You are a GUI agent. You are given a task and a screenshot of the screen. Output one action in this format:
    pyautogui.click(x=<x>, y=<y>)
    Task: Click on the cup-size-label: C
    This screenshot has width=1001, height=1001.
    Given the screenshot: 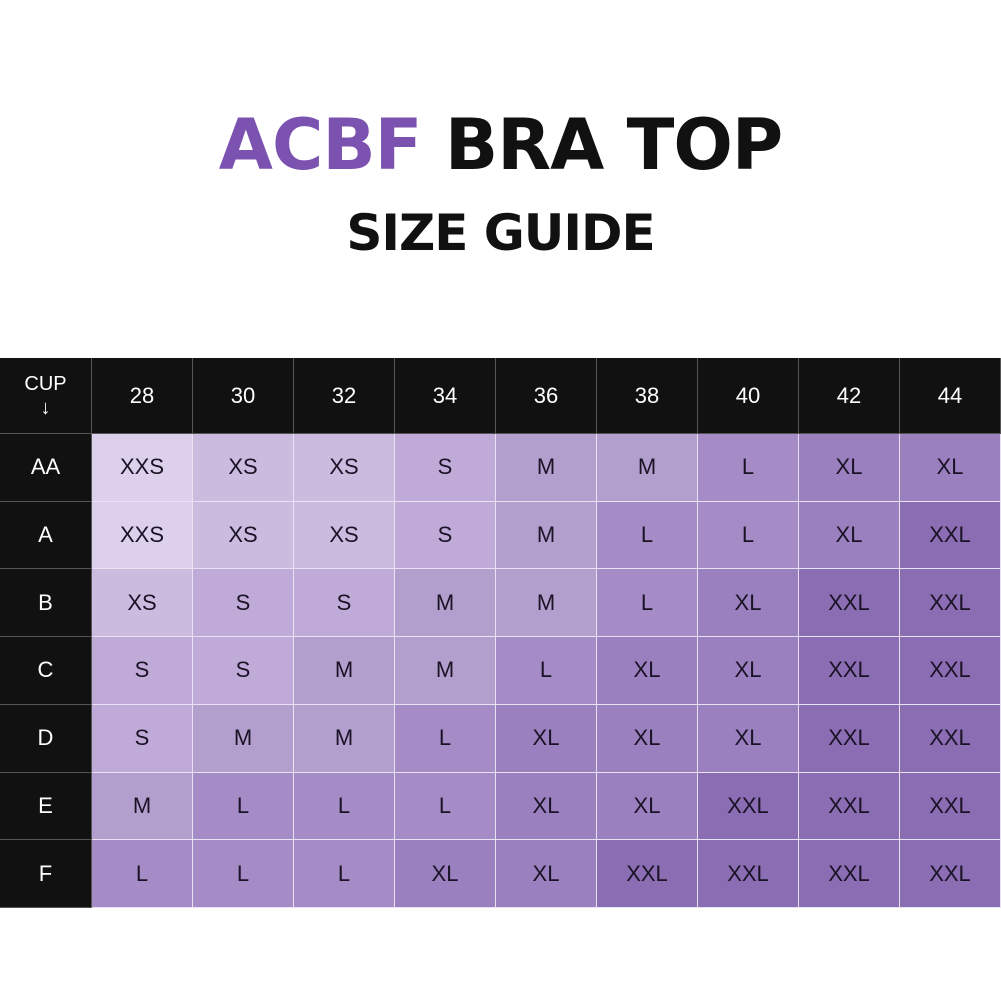 What is the action you would take?
    pyautogui.click(x=46, y=671)
    